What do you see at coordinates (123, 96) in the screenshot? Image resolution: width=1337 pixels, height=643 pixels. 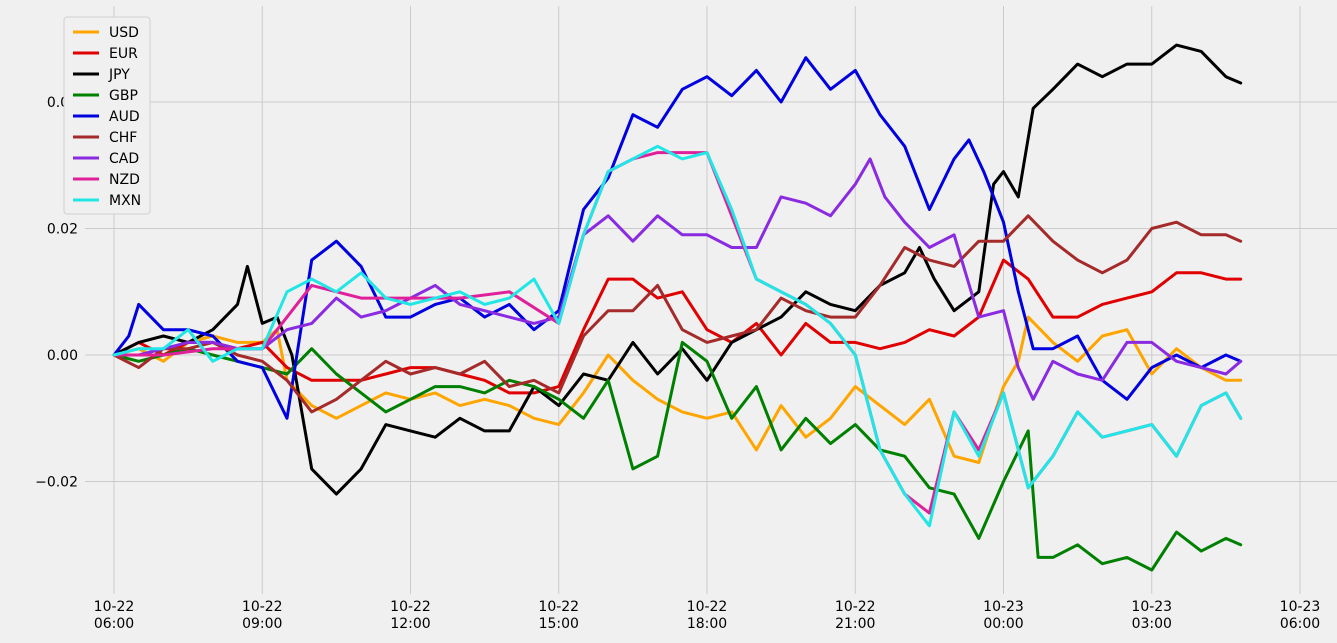 I see `legend-label: GBP` at bounding box center [123, 96].